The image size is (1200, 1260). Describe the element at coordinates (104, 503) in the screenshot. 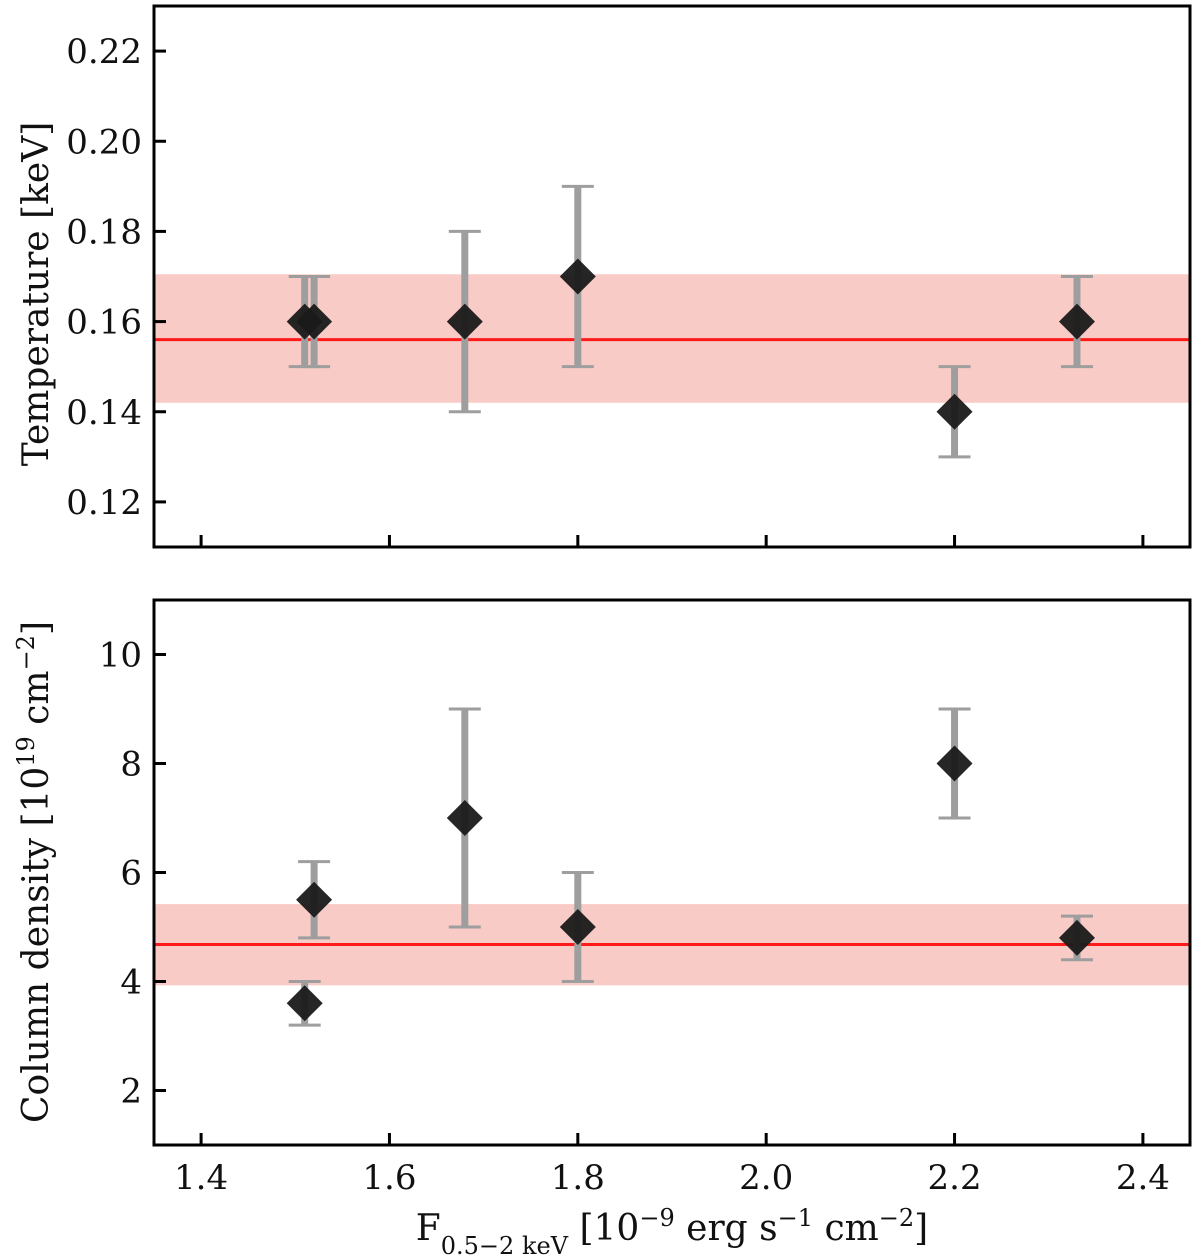

I see `y-tick-label: 0.12` at that location.